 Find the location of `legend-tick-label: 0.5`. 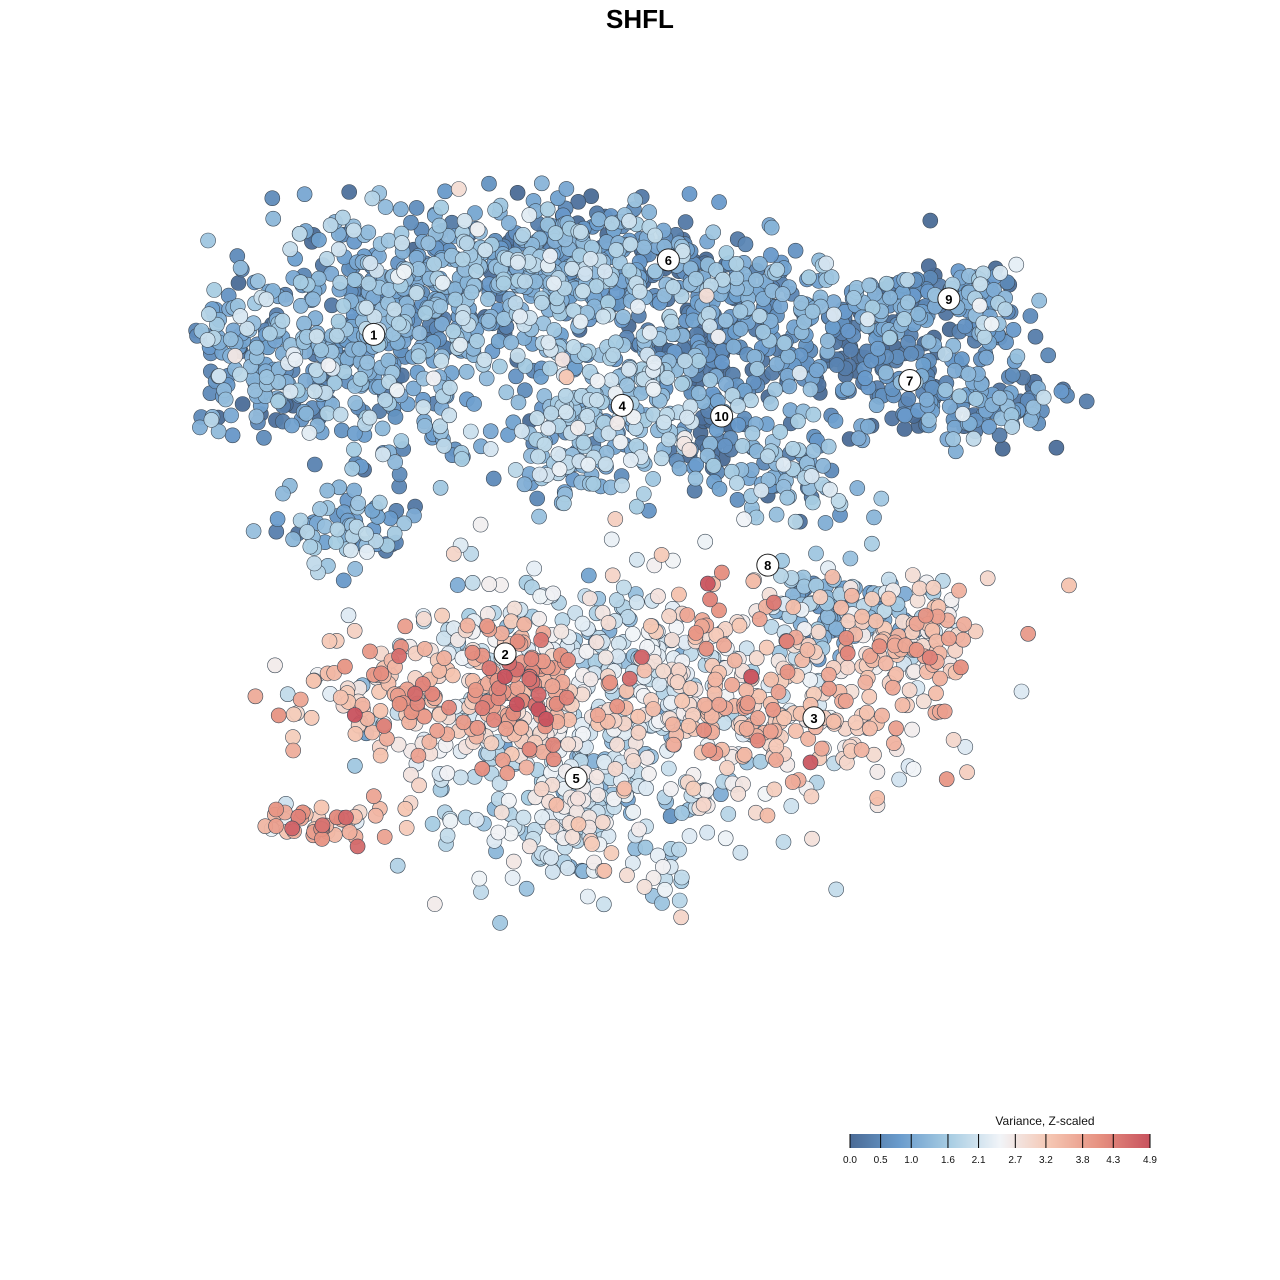

legend-tick-label: 0.5 is located at coordinates (881, 1160).